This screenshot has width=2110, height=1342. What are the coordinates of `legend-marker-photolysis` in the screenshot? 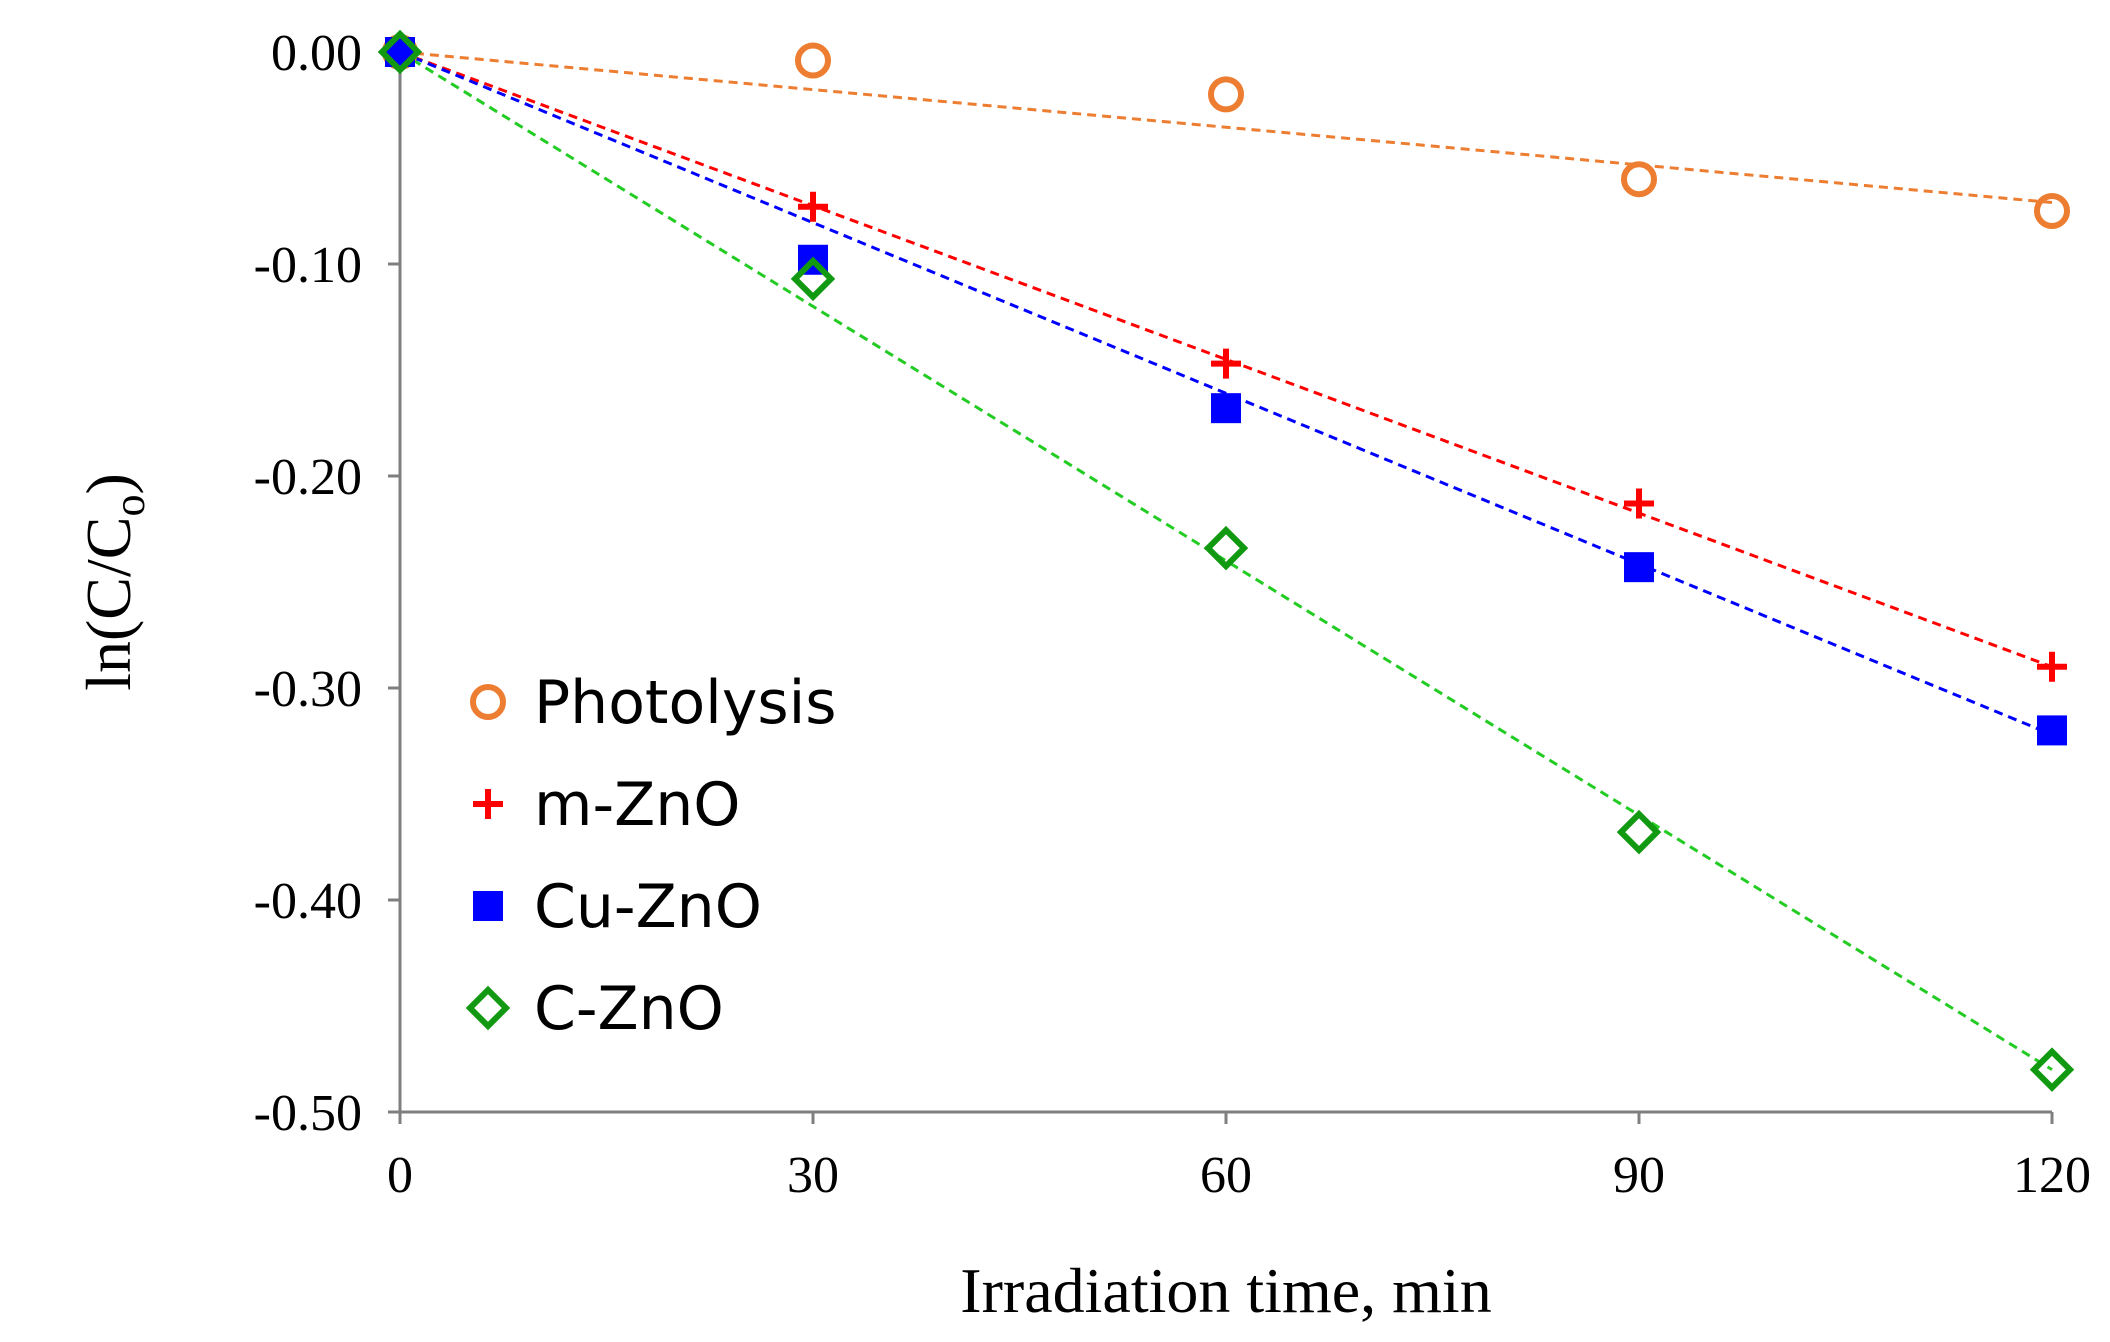 It's located at (488, 702).